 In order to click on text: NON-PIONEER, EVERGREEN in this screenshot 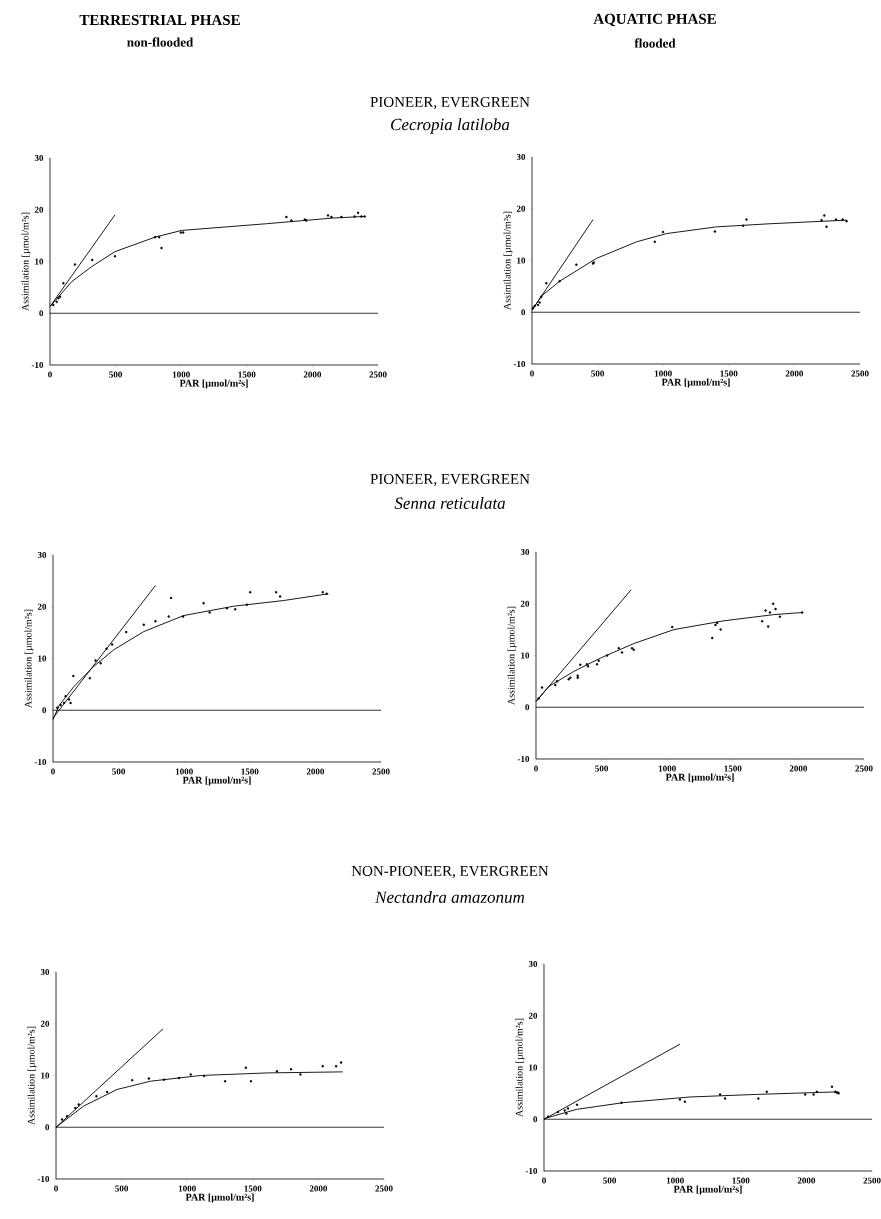, I will do `click(450, 872)`.